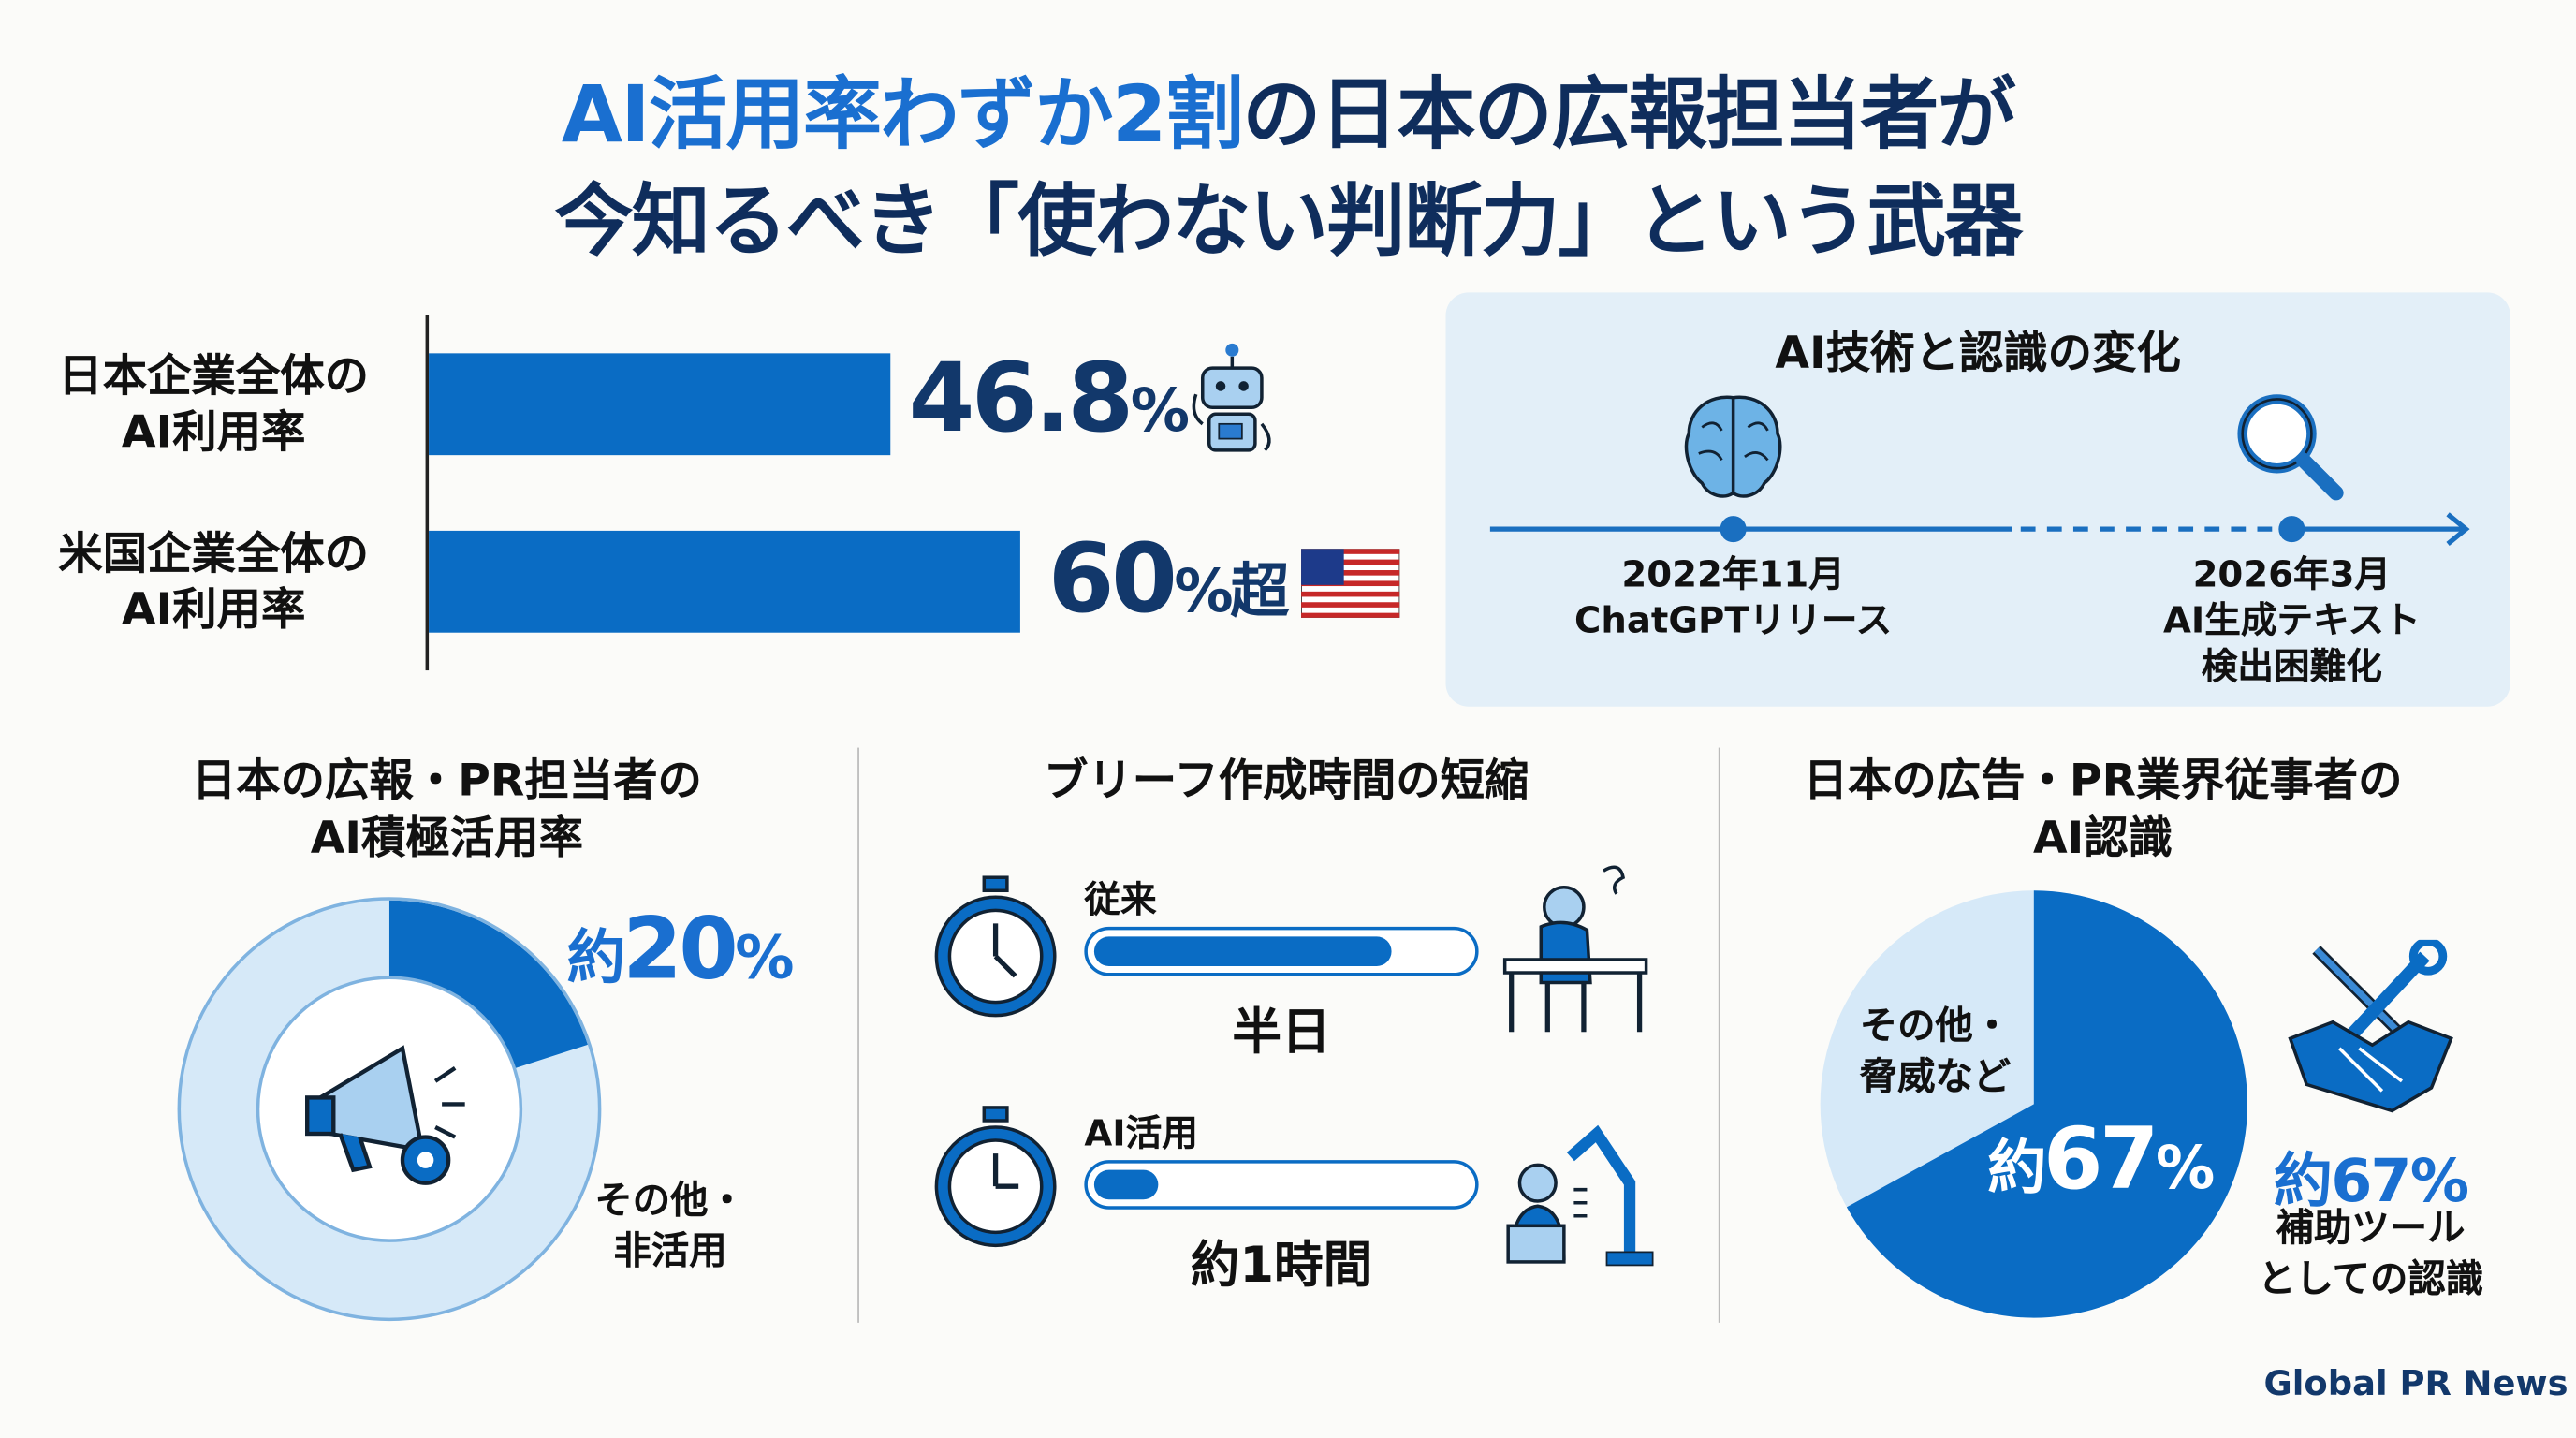 The width and height of the screenshot is (2576, 1438). Describe the element at coordinates (1978, 354) in the screenshot. I see `timeline-title: AI技術と認識の変化` at that location.